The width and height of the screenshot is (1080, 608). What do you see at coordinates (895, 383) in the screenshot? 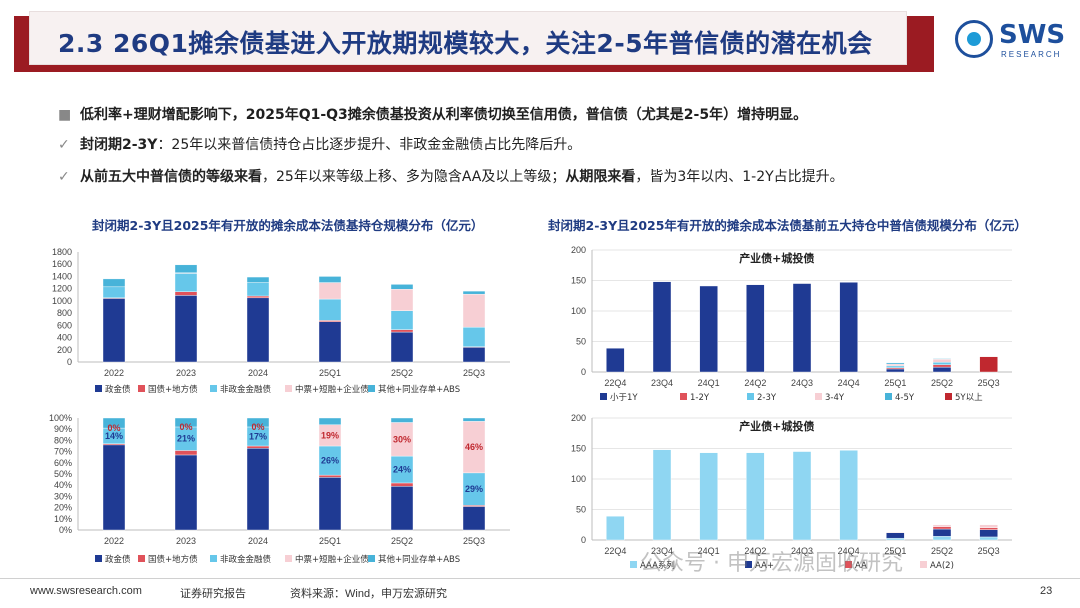
I see `term_dist-xtick: 25Q1` at bounding box center [895, 383].